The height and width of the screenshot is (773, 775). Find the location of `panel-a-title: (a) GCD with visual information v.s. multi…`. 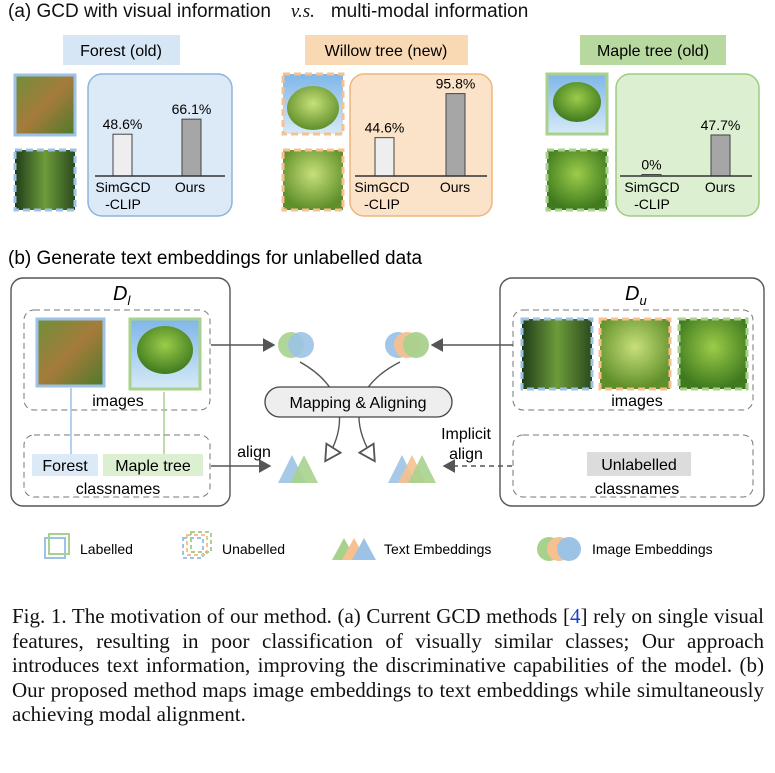

panel-a-title: (a) GCD with visual information v.s. multi… is located at coordinates (268, 11).